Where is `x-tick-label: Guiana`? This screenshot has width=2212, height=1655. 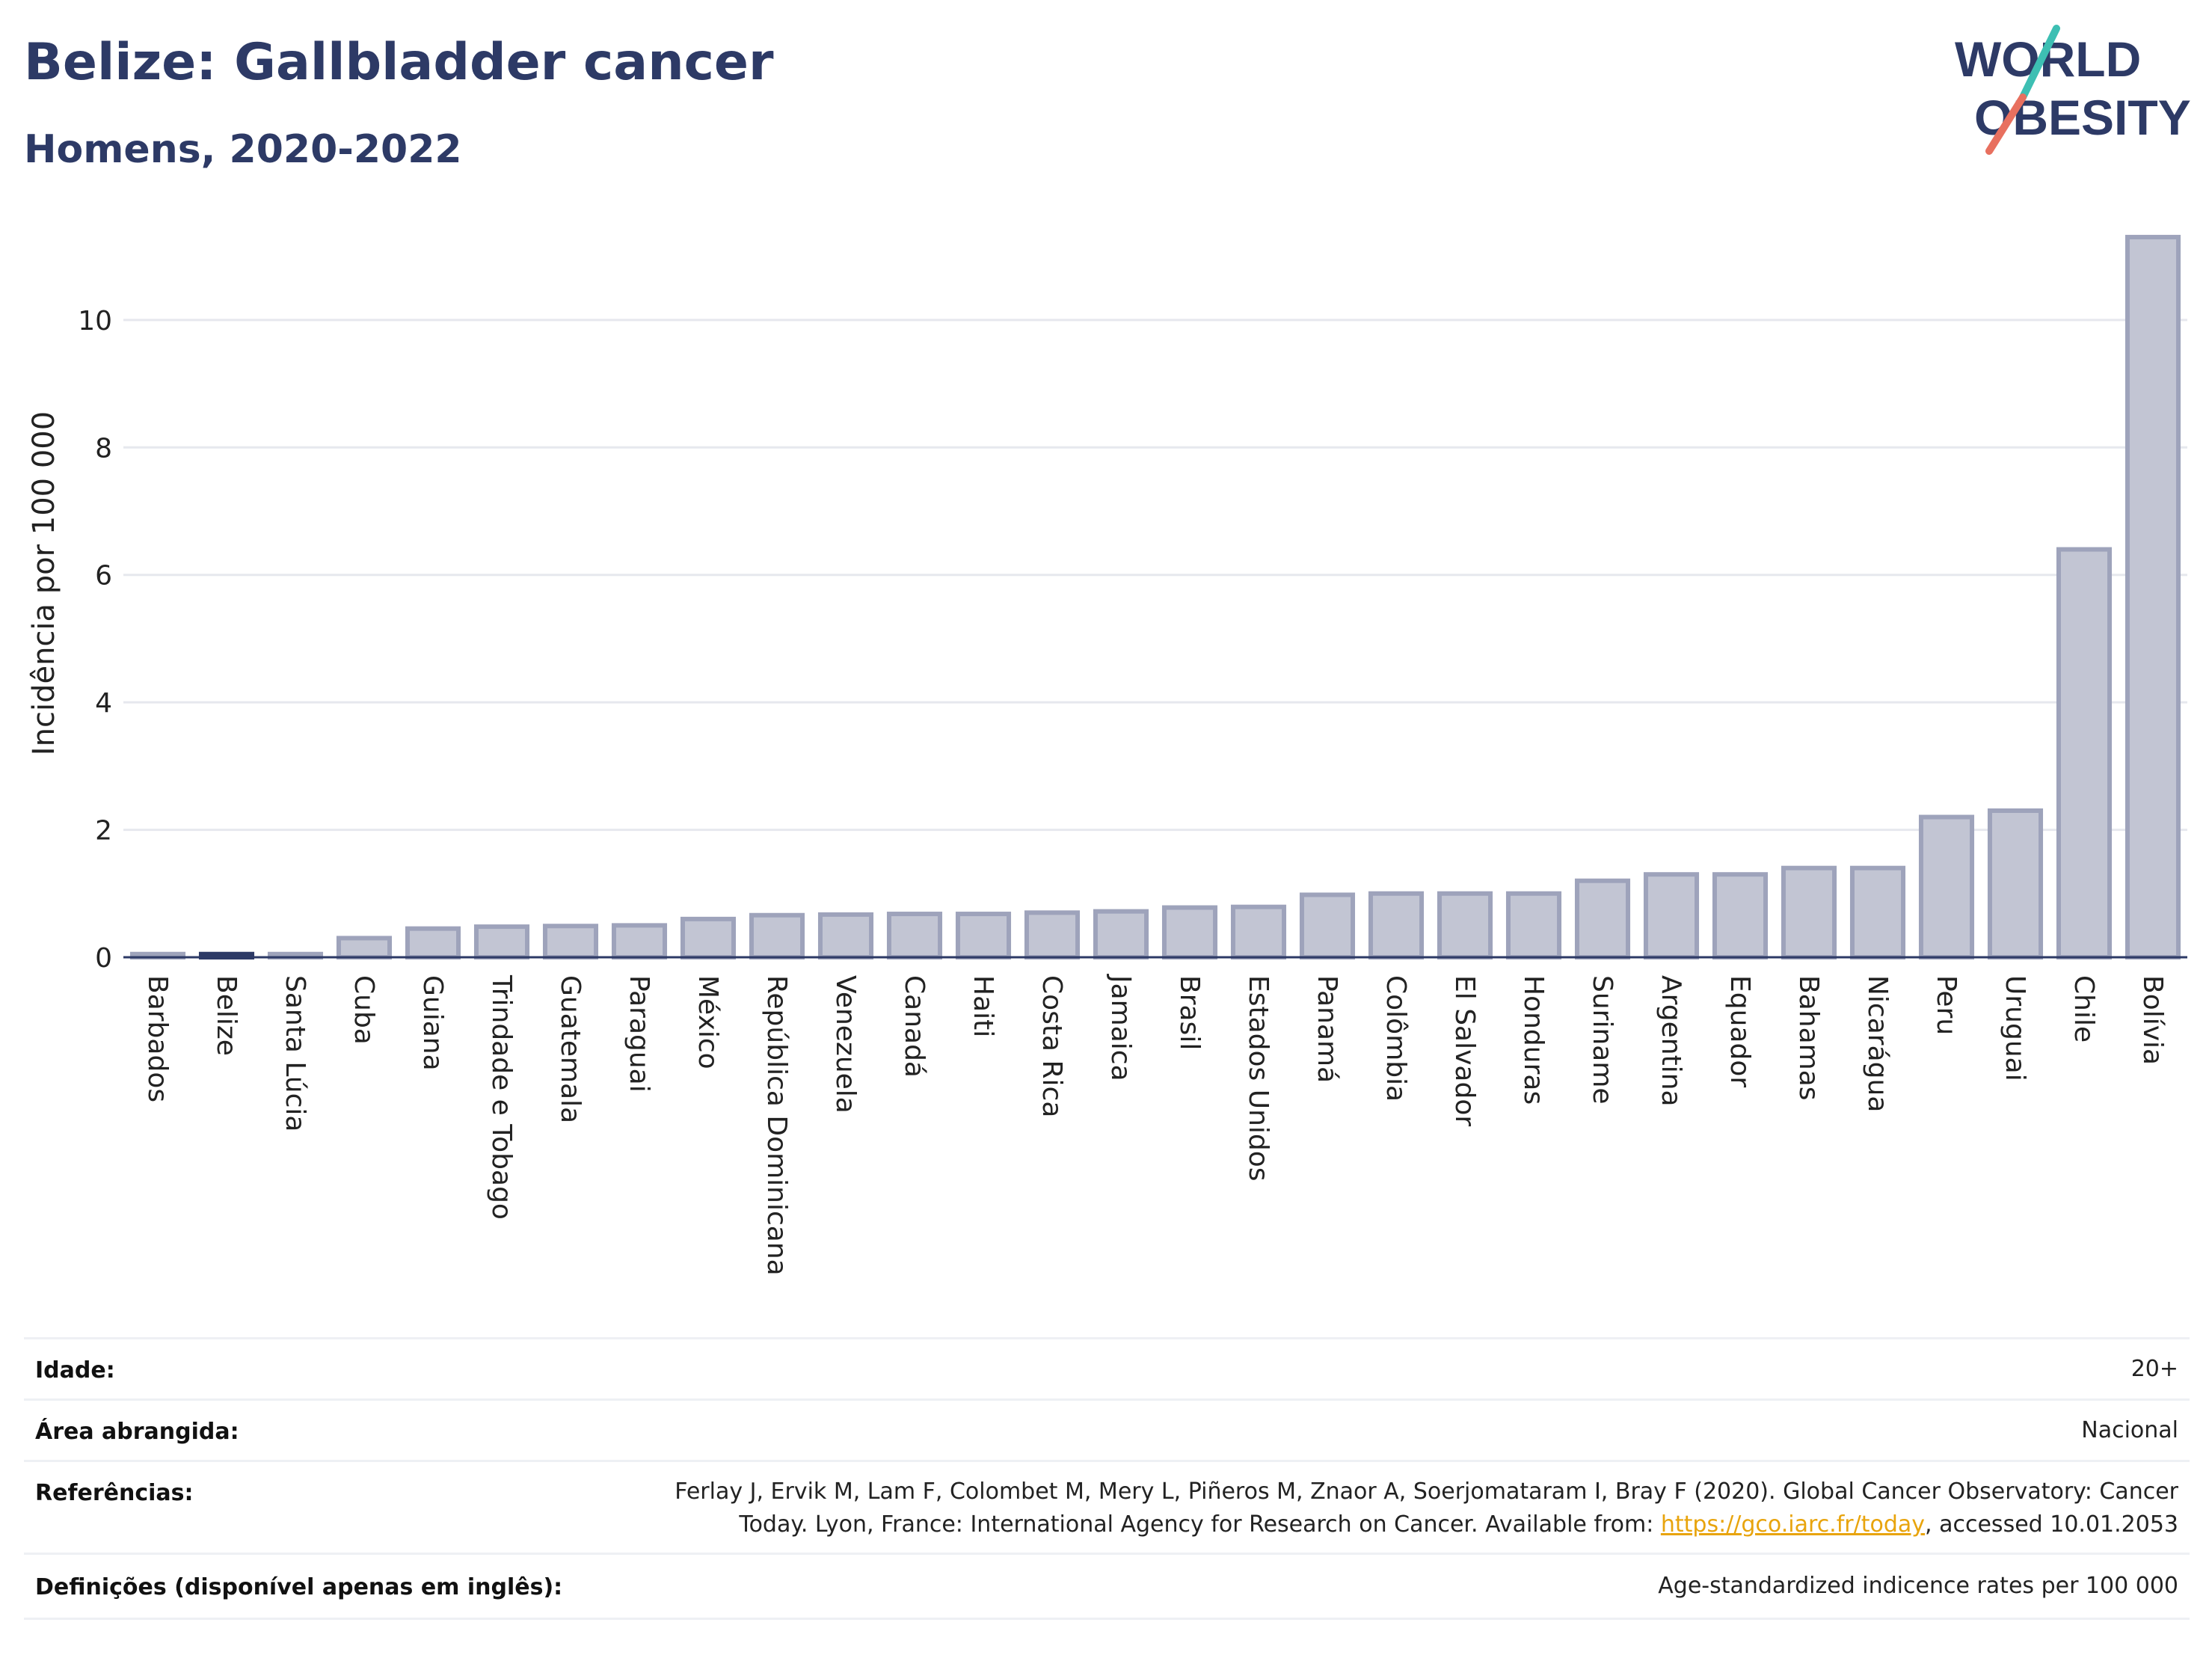 x-tick-label: Guiana is located at coordinates (432, 1023).